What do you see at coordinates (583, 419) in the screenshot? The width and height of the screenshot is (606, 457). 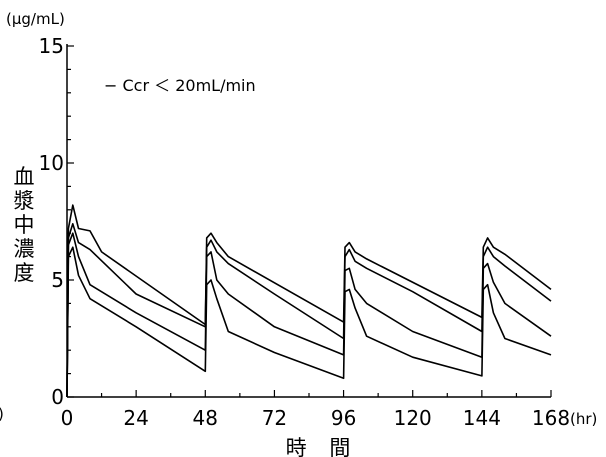 I see `x-axis-unit: (hr)` at bounding box center [583, 419].